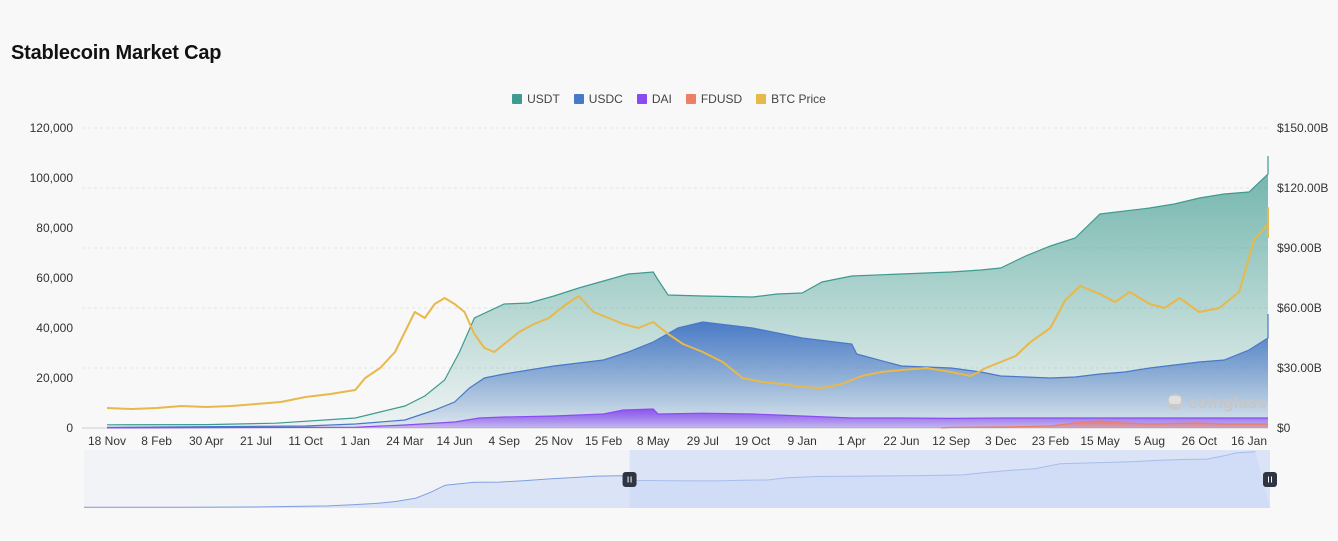  What do you see at coordinates (54, 328) in the screenshot?
I see `y-left-tick-label: 40,000` at bounding box center [54, 328].